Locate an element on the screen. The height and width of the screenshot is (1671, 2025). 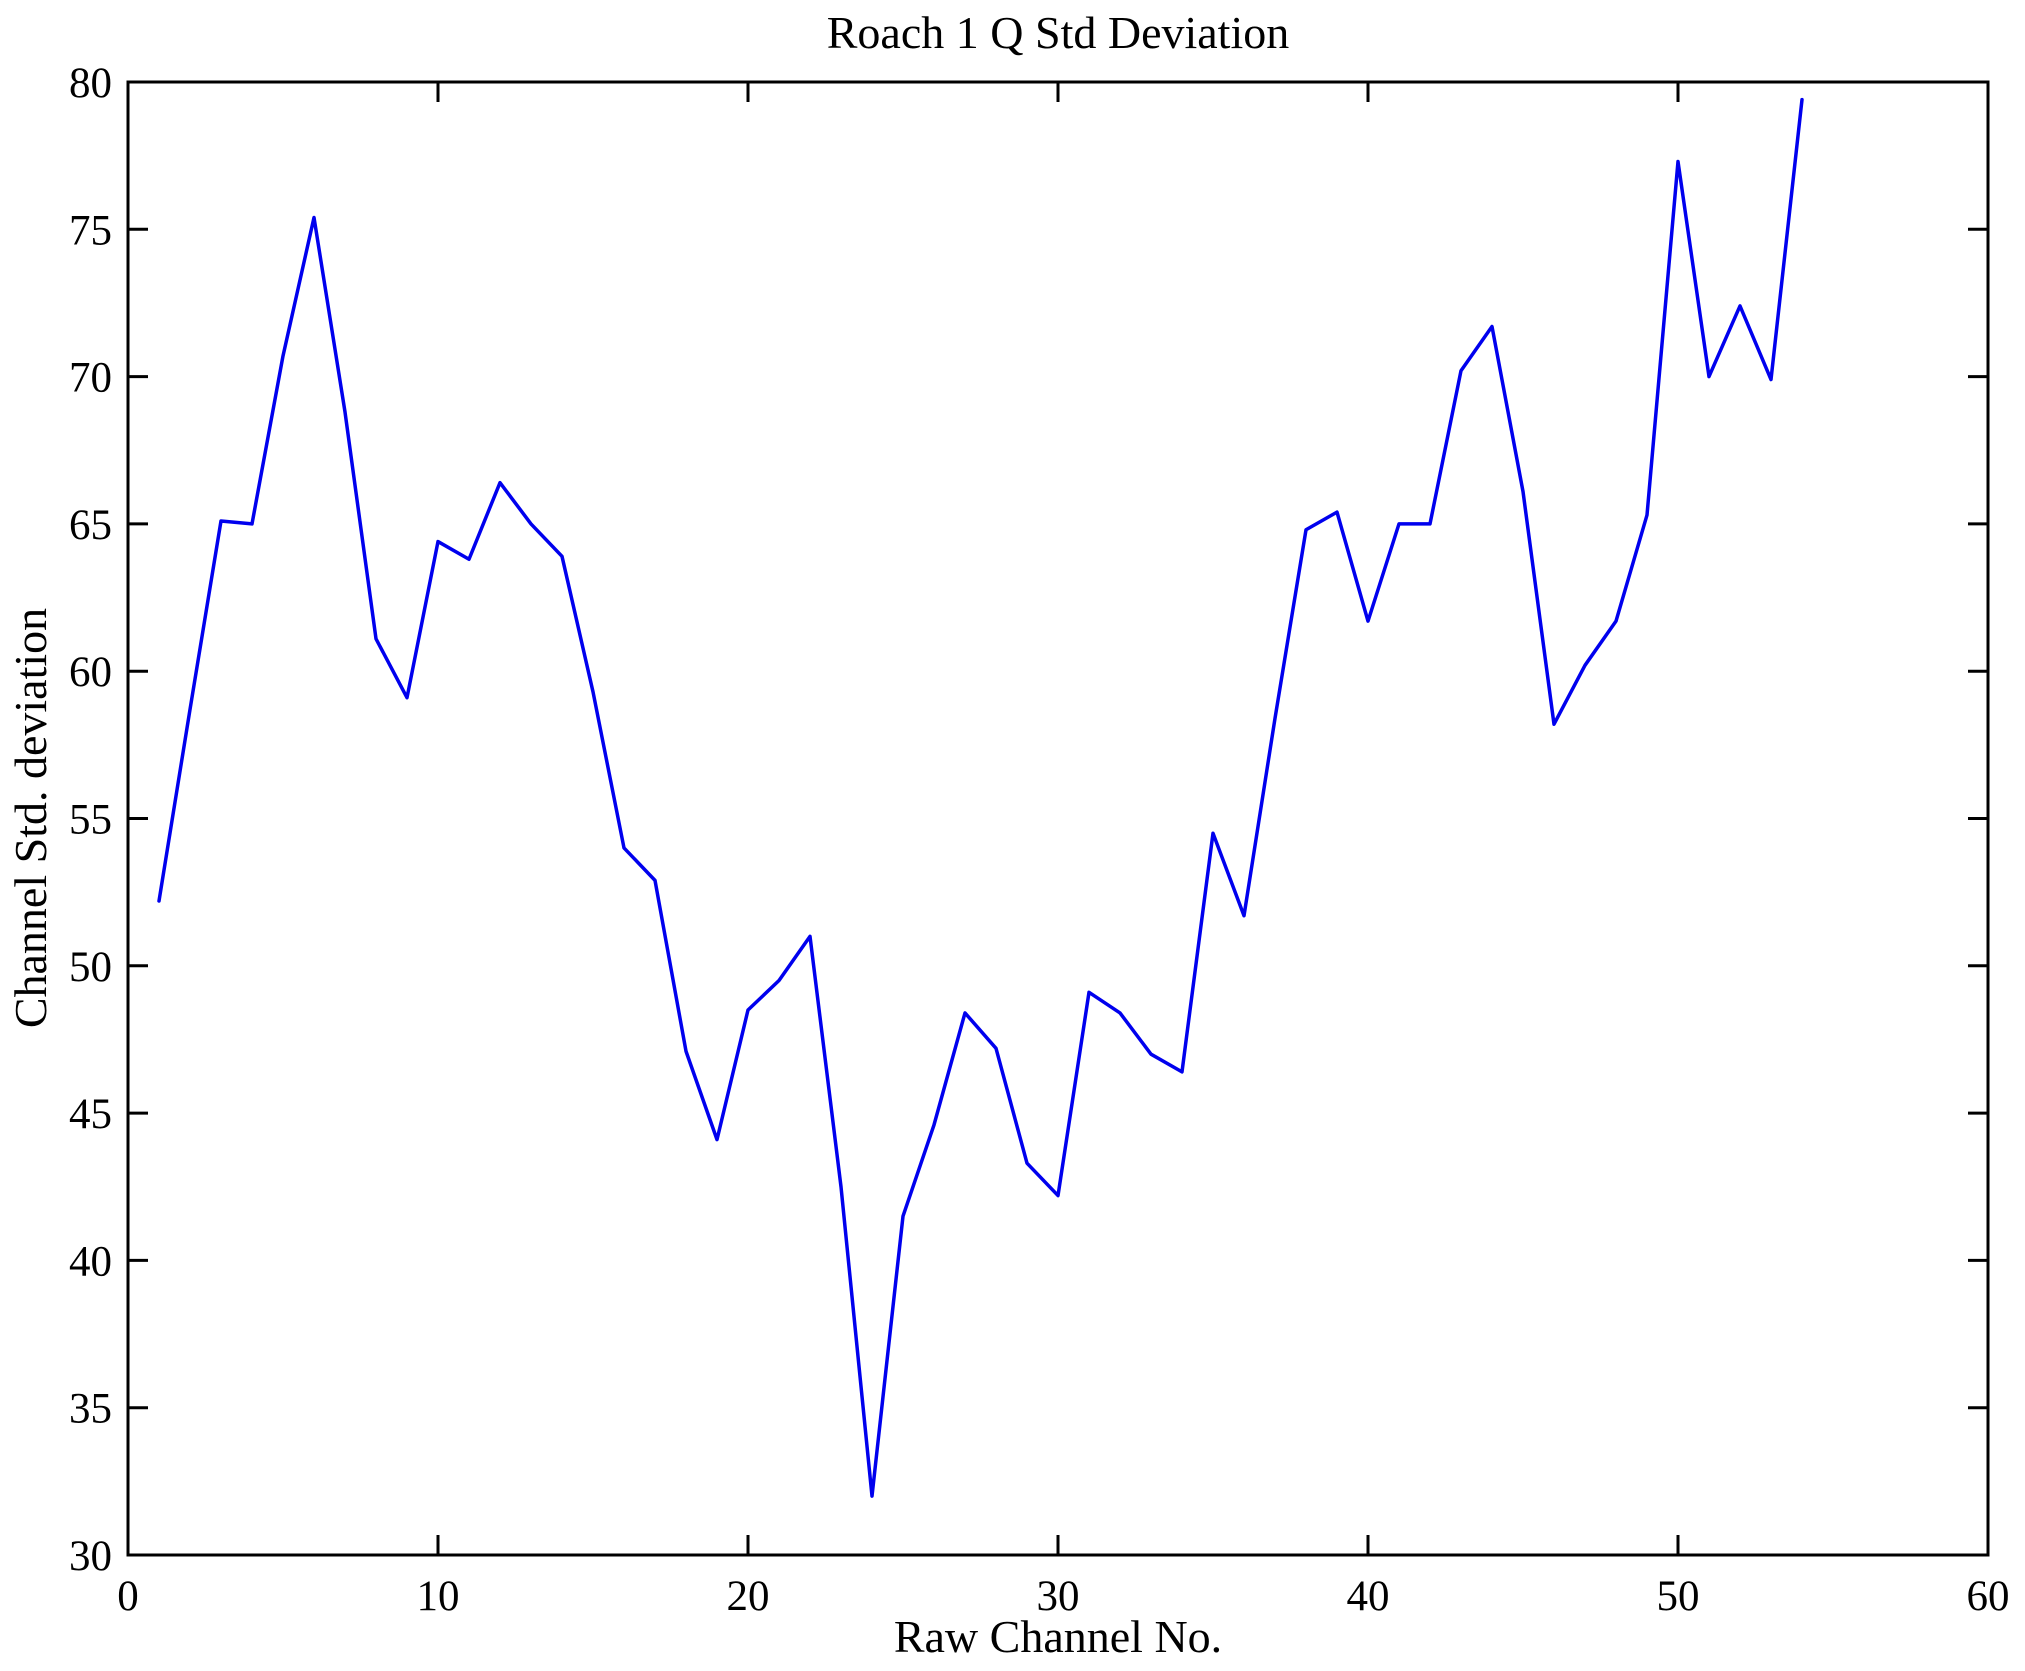
y-axis-label: Channel Std. deviation is located at coordinates (30, 818).